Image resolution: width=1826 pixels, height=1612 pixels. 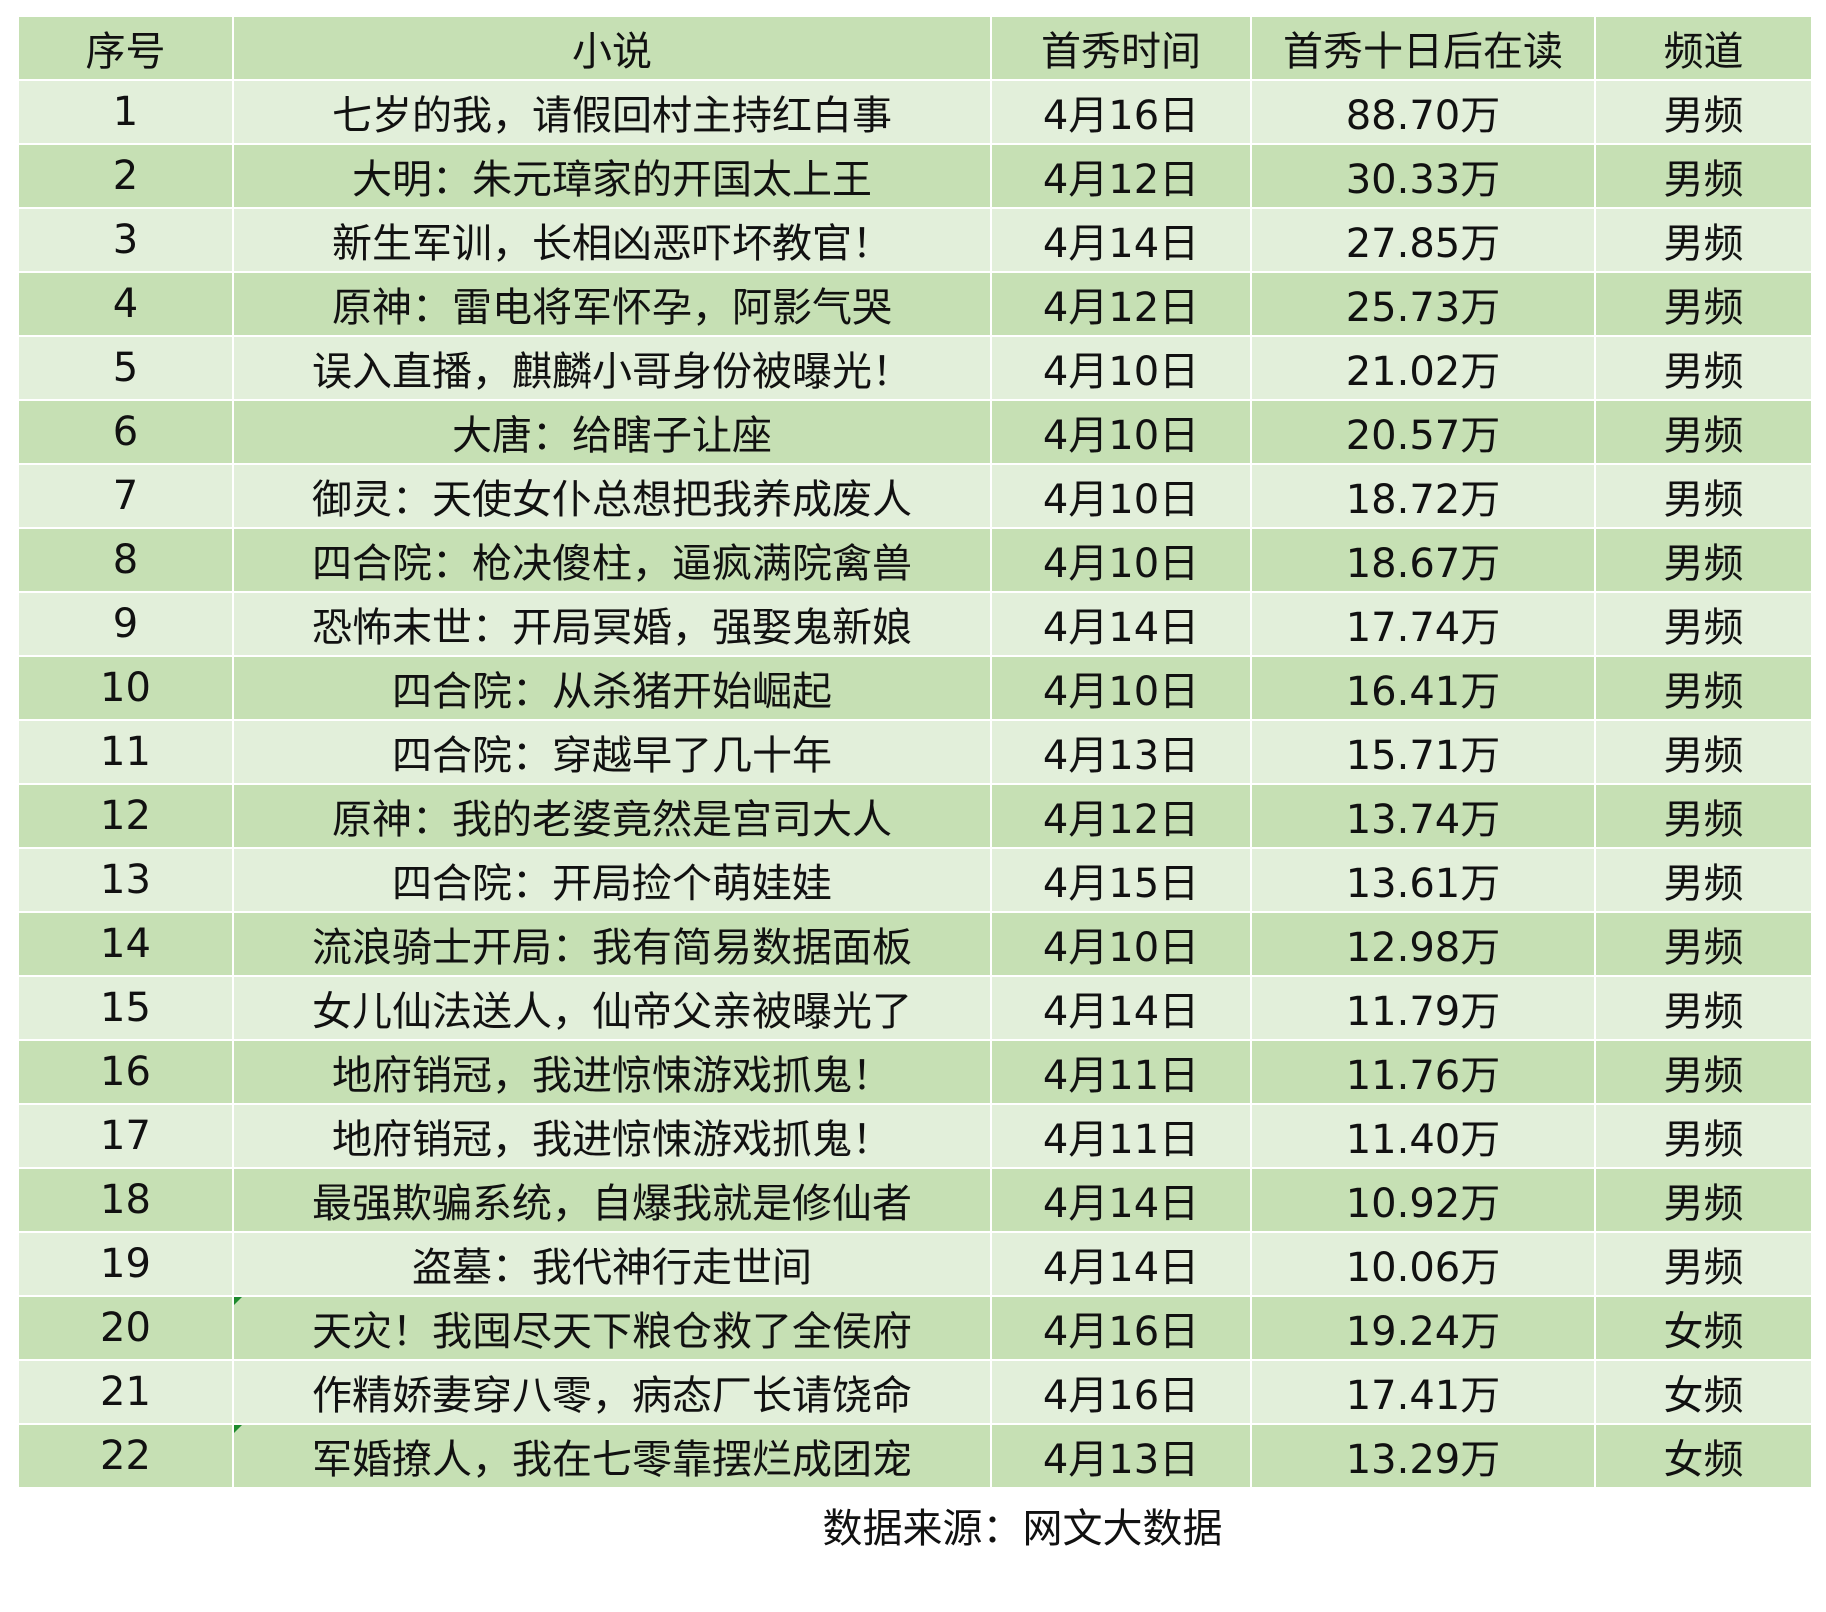 I want to click on cell-index: 6, so click(x=125, y=432).